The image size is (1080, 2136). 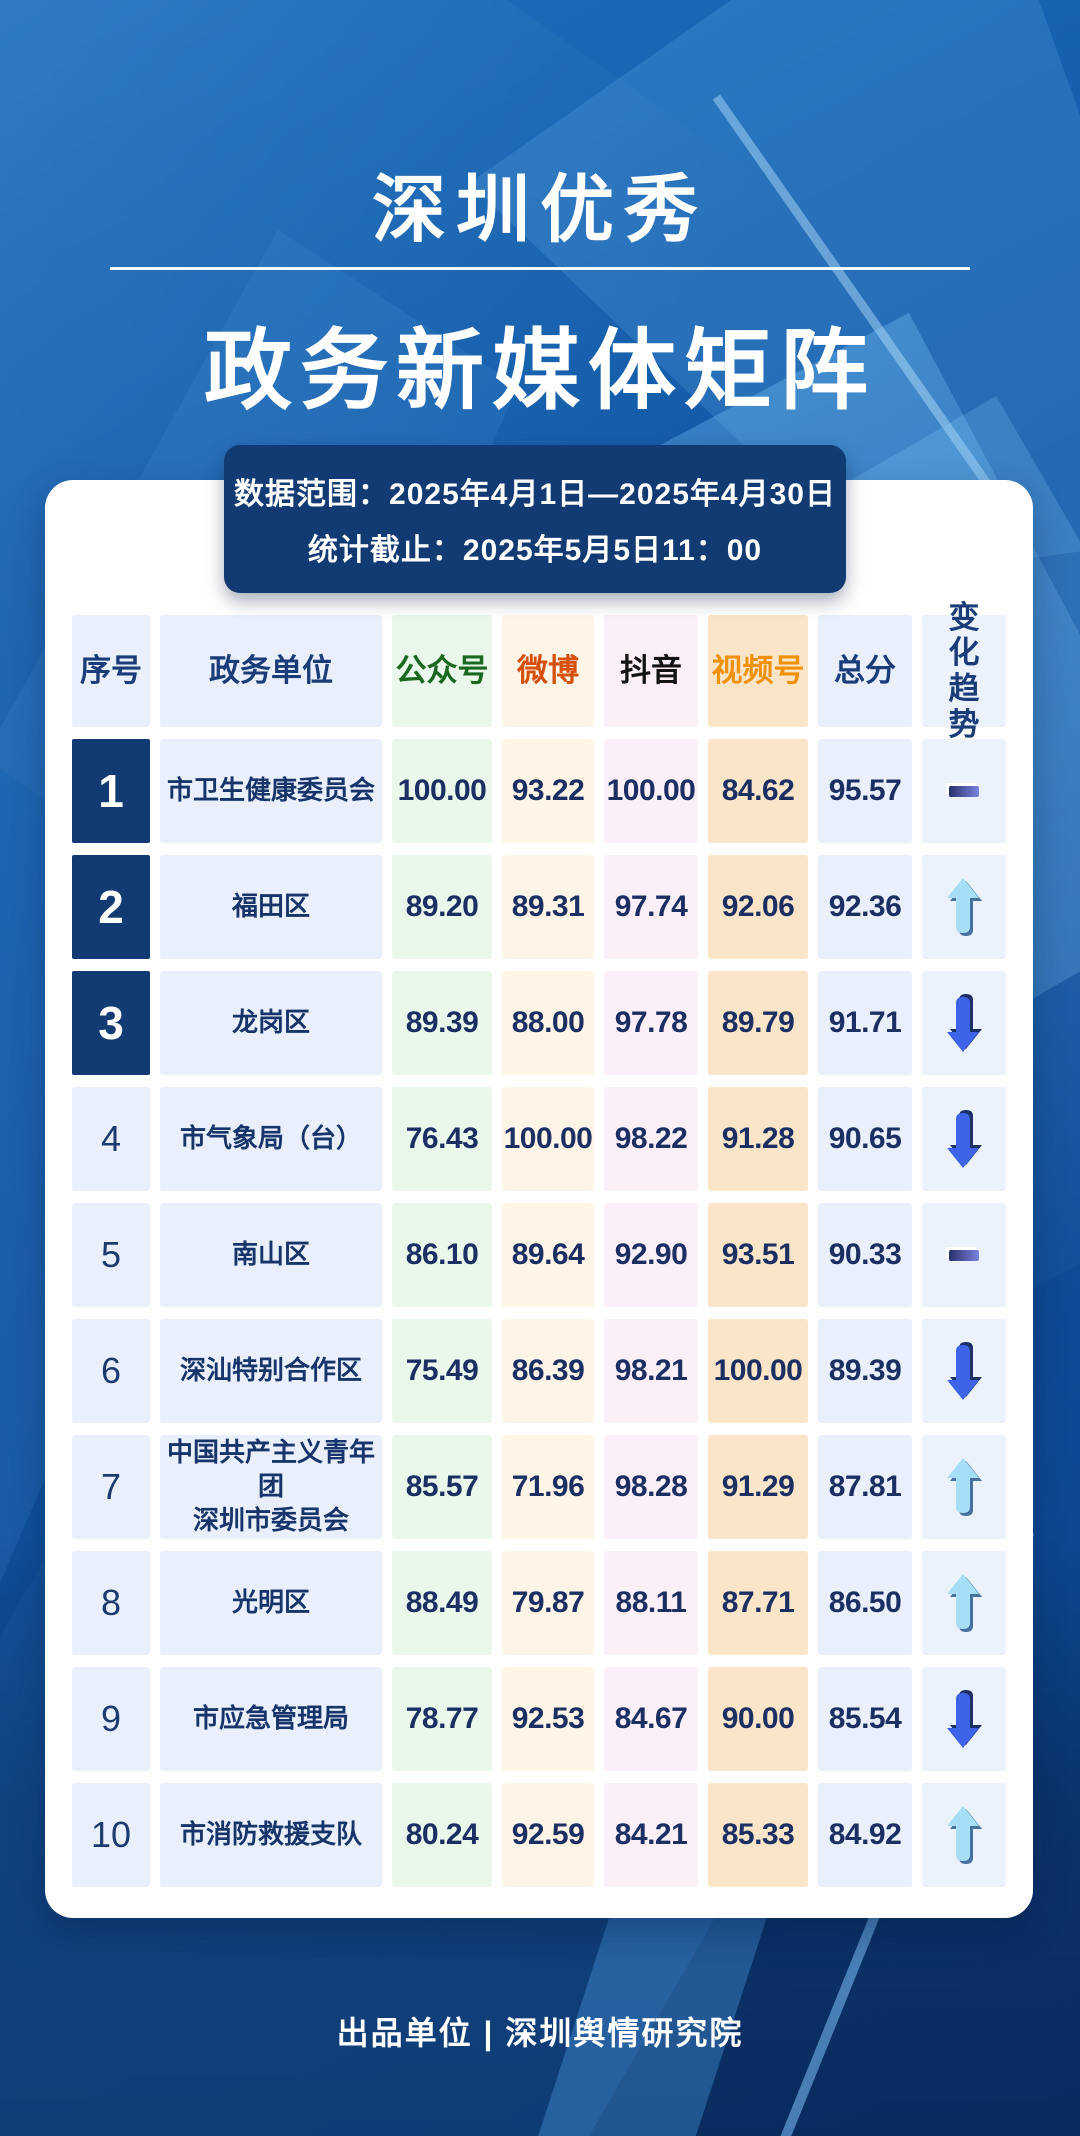 I want to click on weibo-cell: 89.31, so click(x=548, y=907).